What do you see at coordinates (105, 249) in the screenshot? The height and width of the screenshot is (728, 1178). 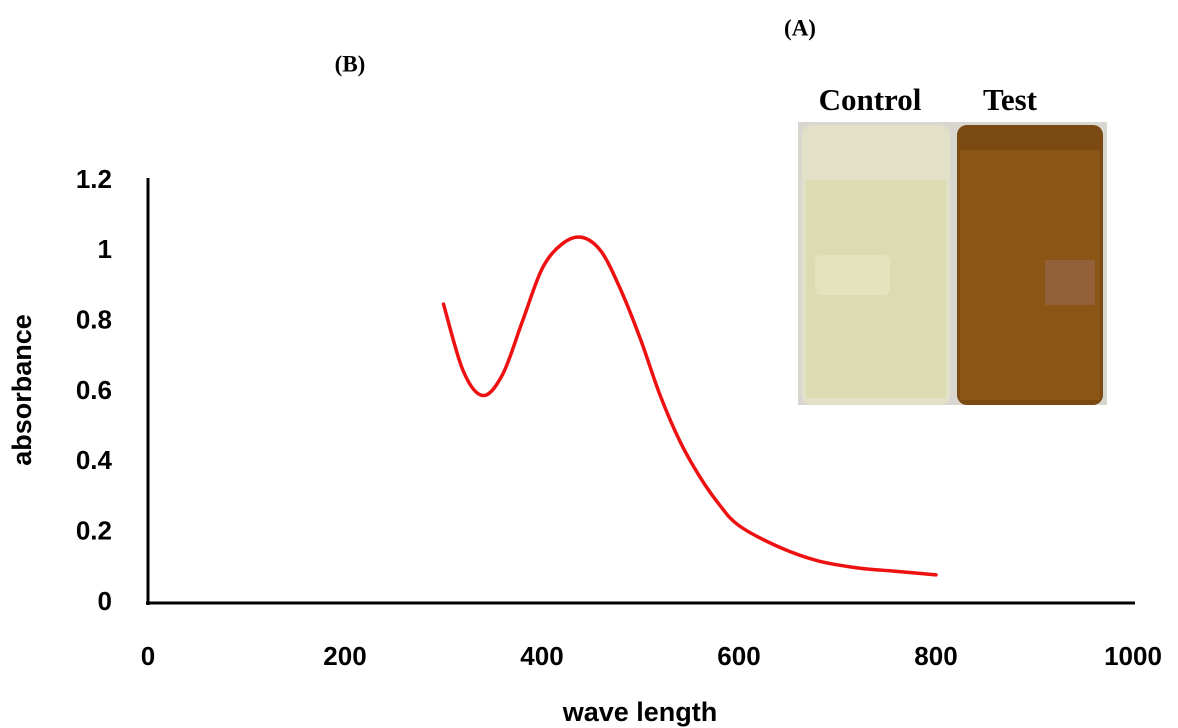 I see `y-tick-label: 1` at bounding box center [105, 249].